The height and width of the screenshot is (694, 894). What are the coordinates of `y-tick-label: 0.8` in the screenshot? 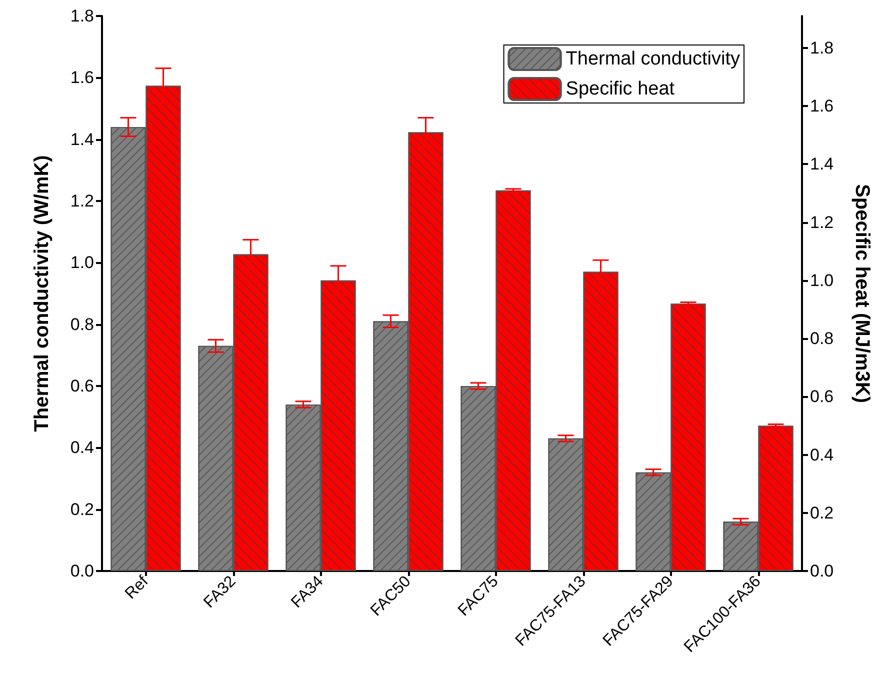 It's located at (82, 324).